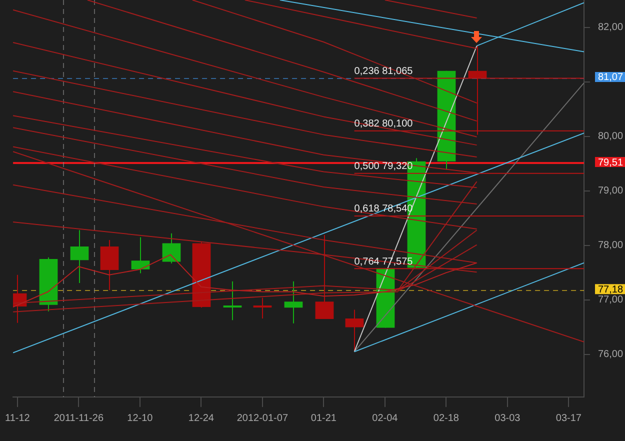 The width and height of the screenshot is (625, 441). Describe the element at coordinates (262, 418) in the screenshot. I see `x-tick-label: 2012-01-07` at that location.